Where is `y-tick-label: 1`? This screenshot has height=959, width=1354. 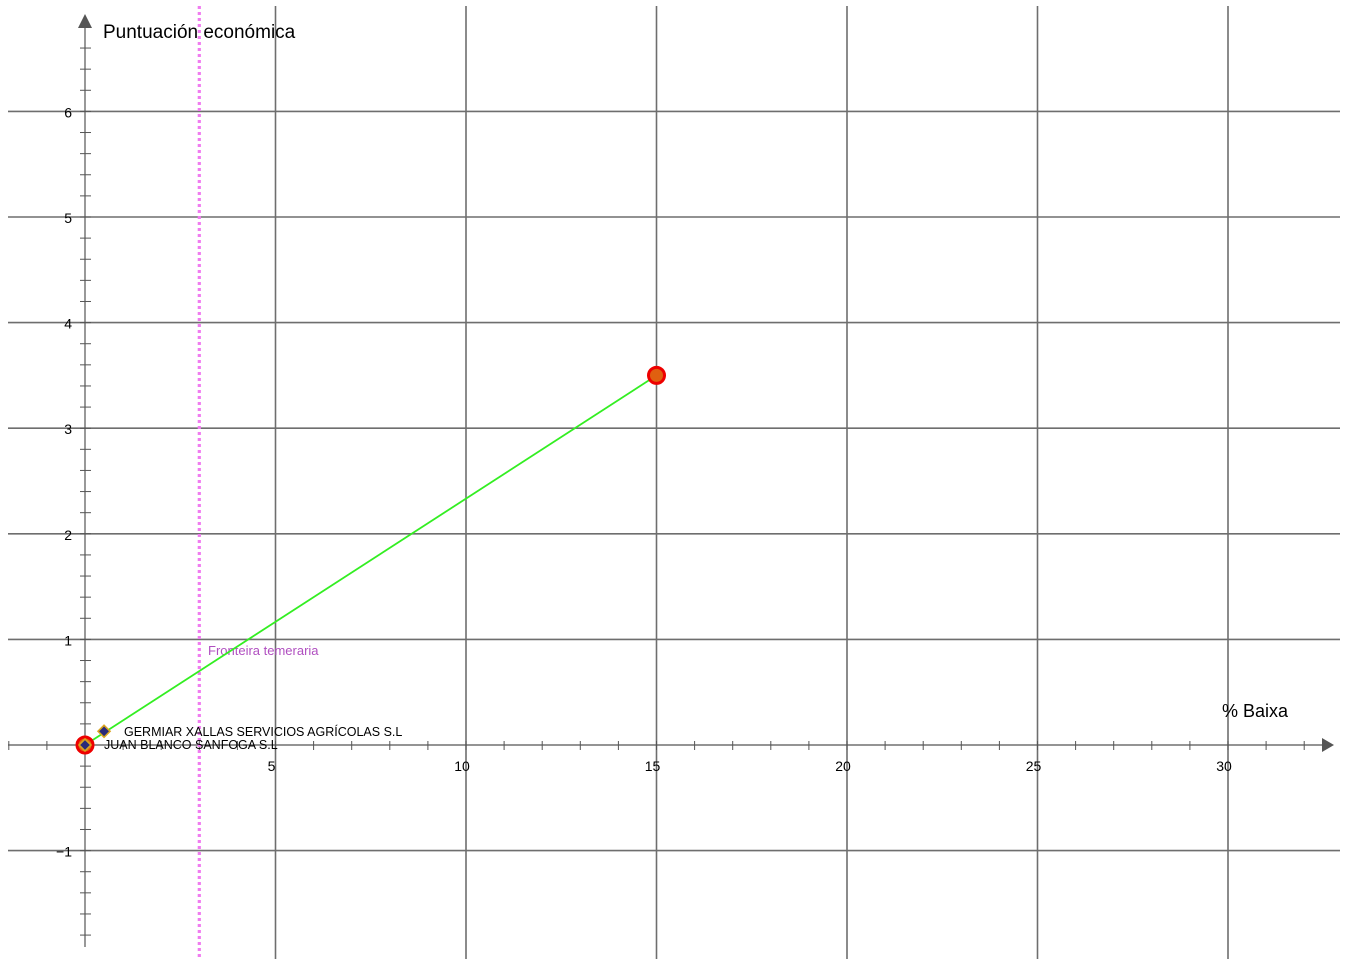
y-tick-label: 1 is located at coordinates (68, 640).